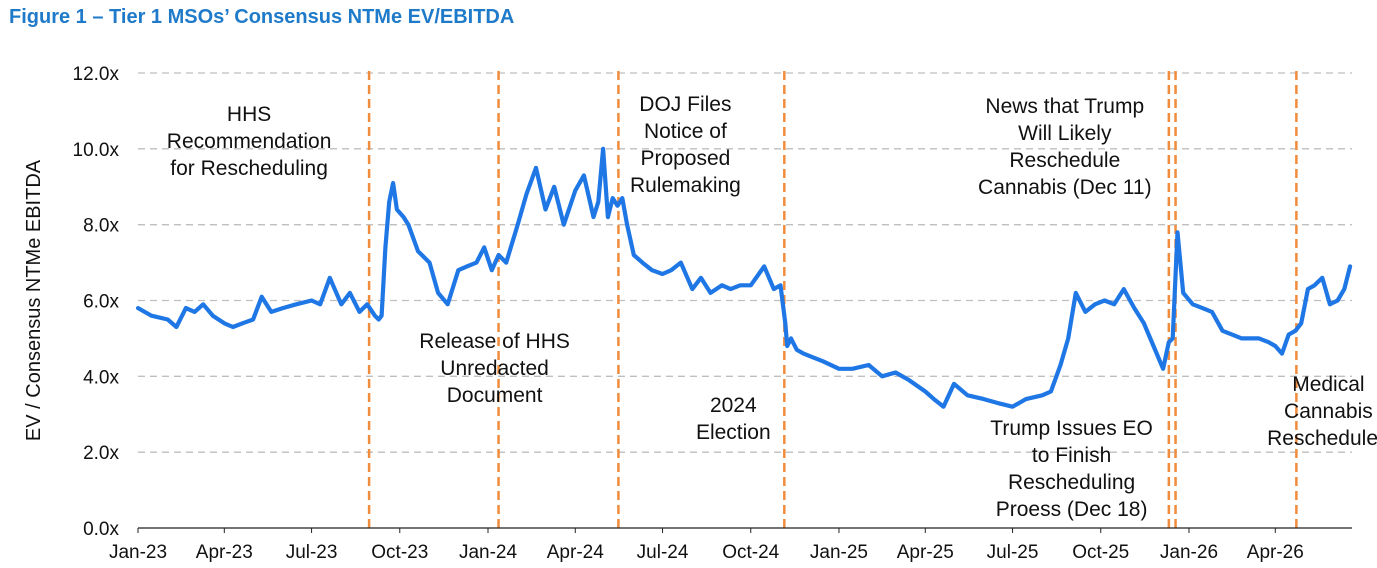  I want to click on x-tick-label: Jul-25, so click(1013, 552).